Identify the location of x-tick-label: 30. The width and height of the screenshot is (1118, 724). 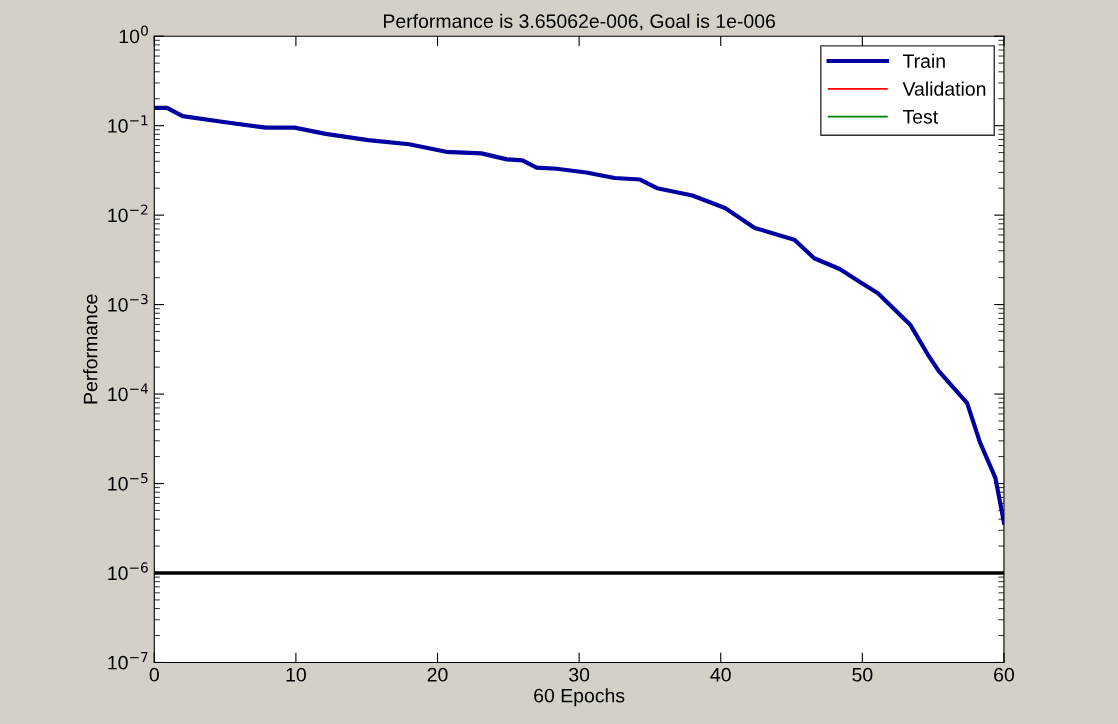
(579, 674).